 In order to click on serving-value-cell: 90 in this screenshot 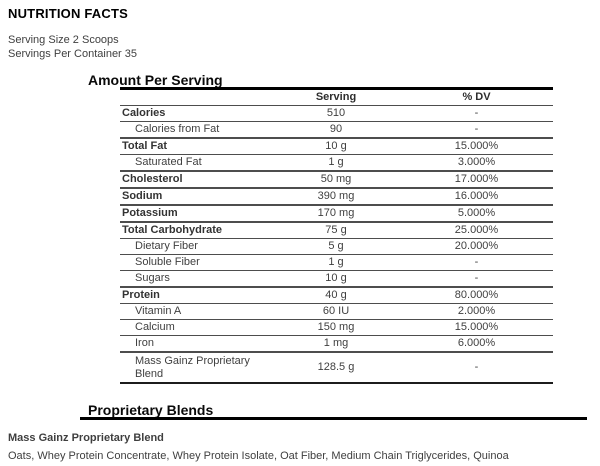, I will do `click(336, 130)`.